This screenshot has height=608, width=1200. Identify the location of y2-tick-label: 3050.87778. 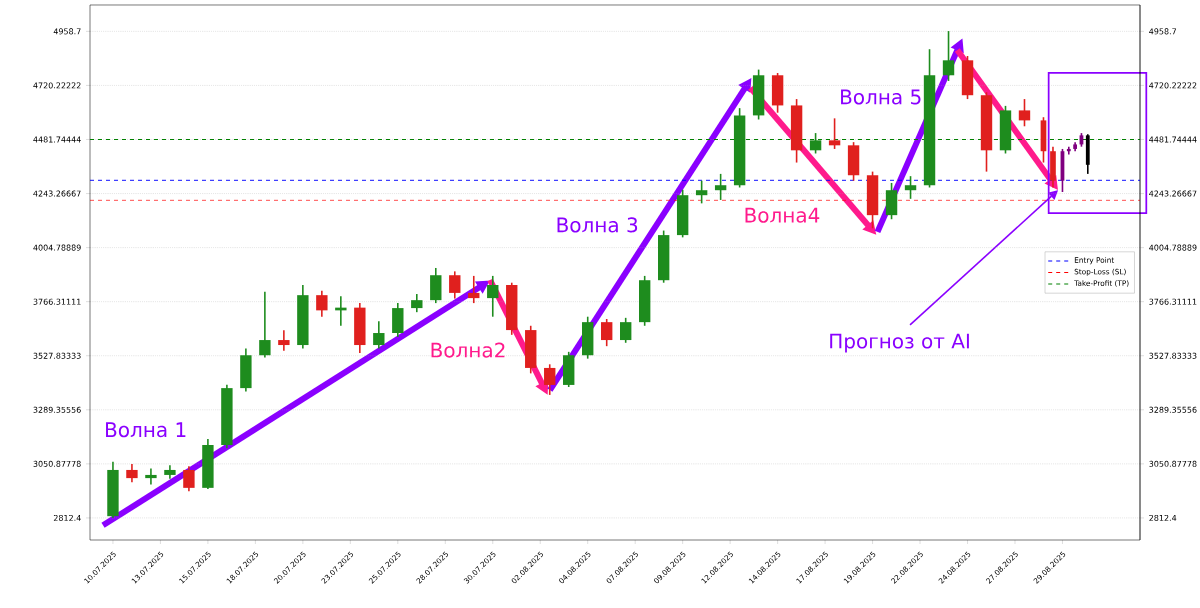
(1173, 463).